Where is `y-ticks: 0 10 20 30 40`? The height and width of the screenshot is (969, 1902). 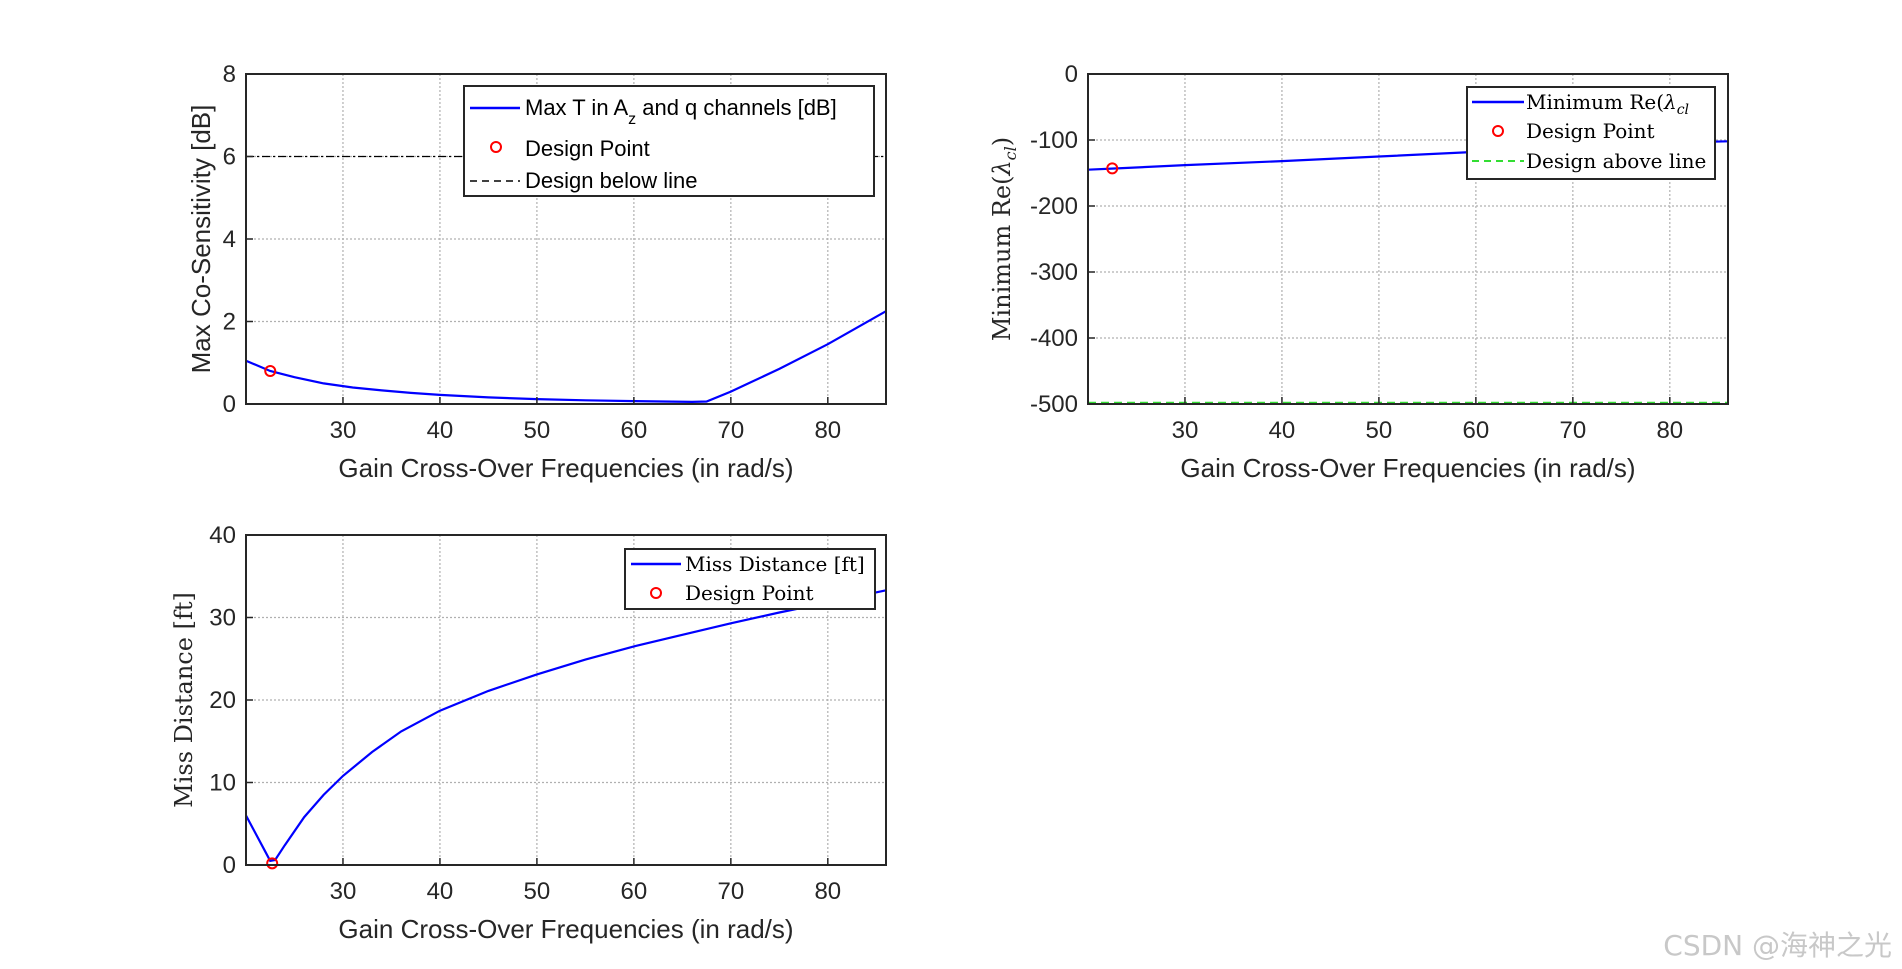 y-ticks: 0 10 20 30 40 is located at coordinates (231, 700).